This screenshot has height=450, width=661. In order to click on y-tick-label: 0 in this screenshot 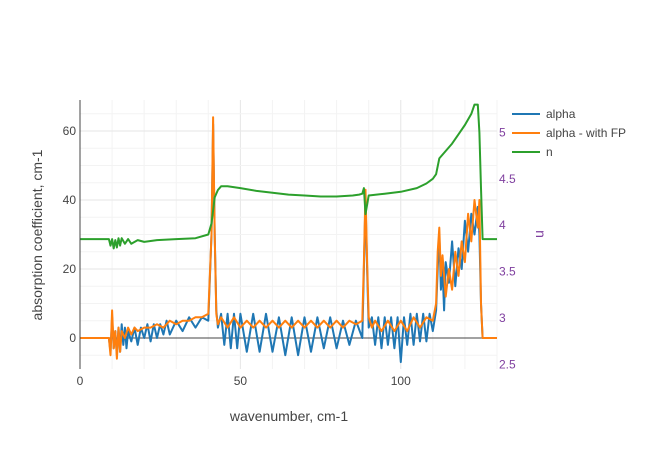, I will do `click(72, 338)`.